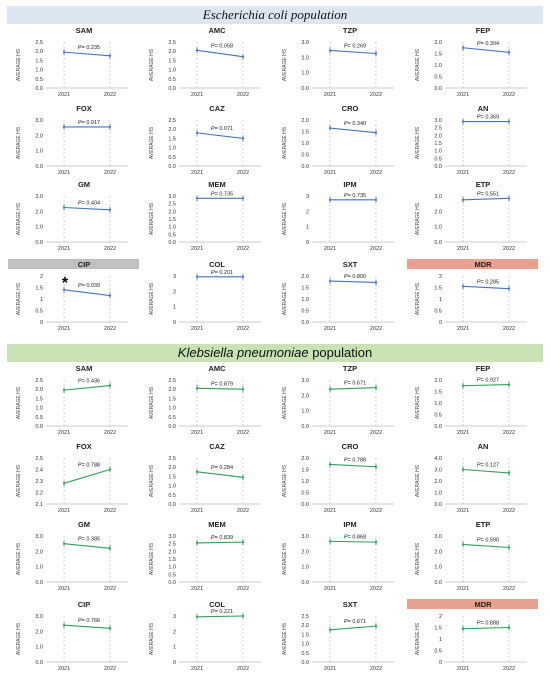 This screenshot has width=550, height=679. I want to click on kleb-mdr-ytick-label: 0.5, so click(438, 652).